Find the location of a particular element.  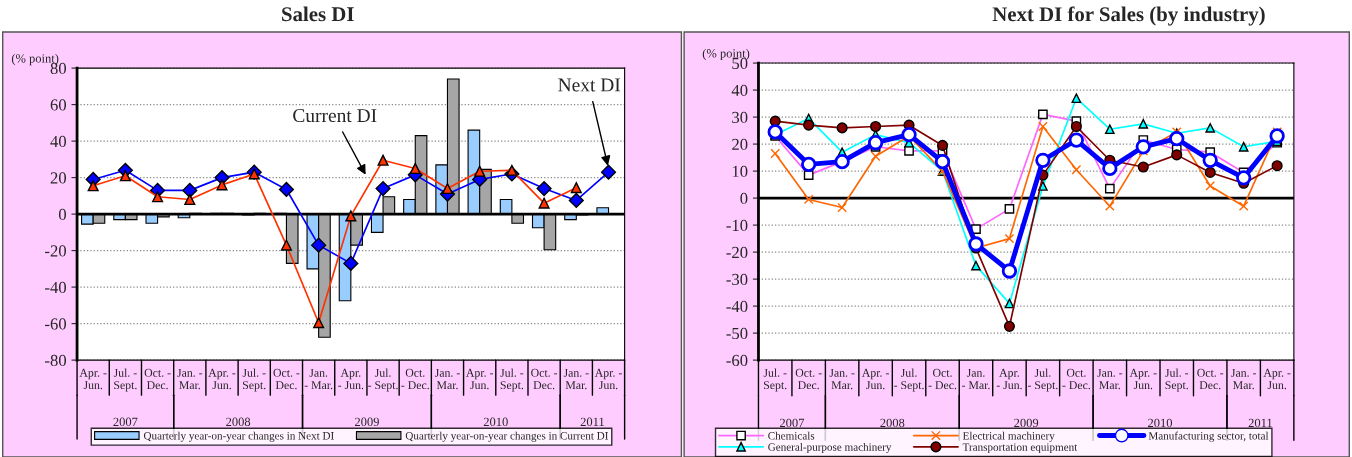

text: Next DI is located at coordinates (589, 85).